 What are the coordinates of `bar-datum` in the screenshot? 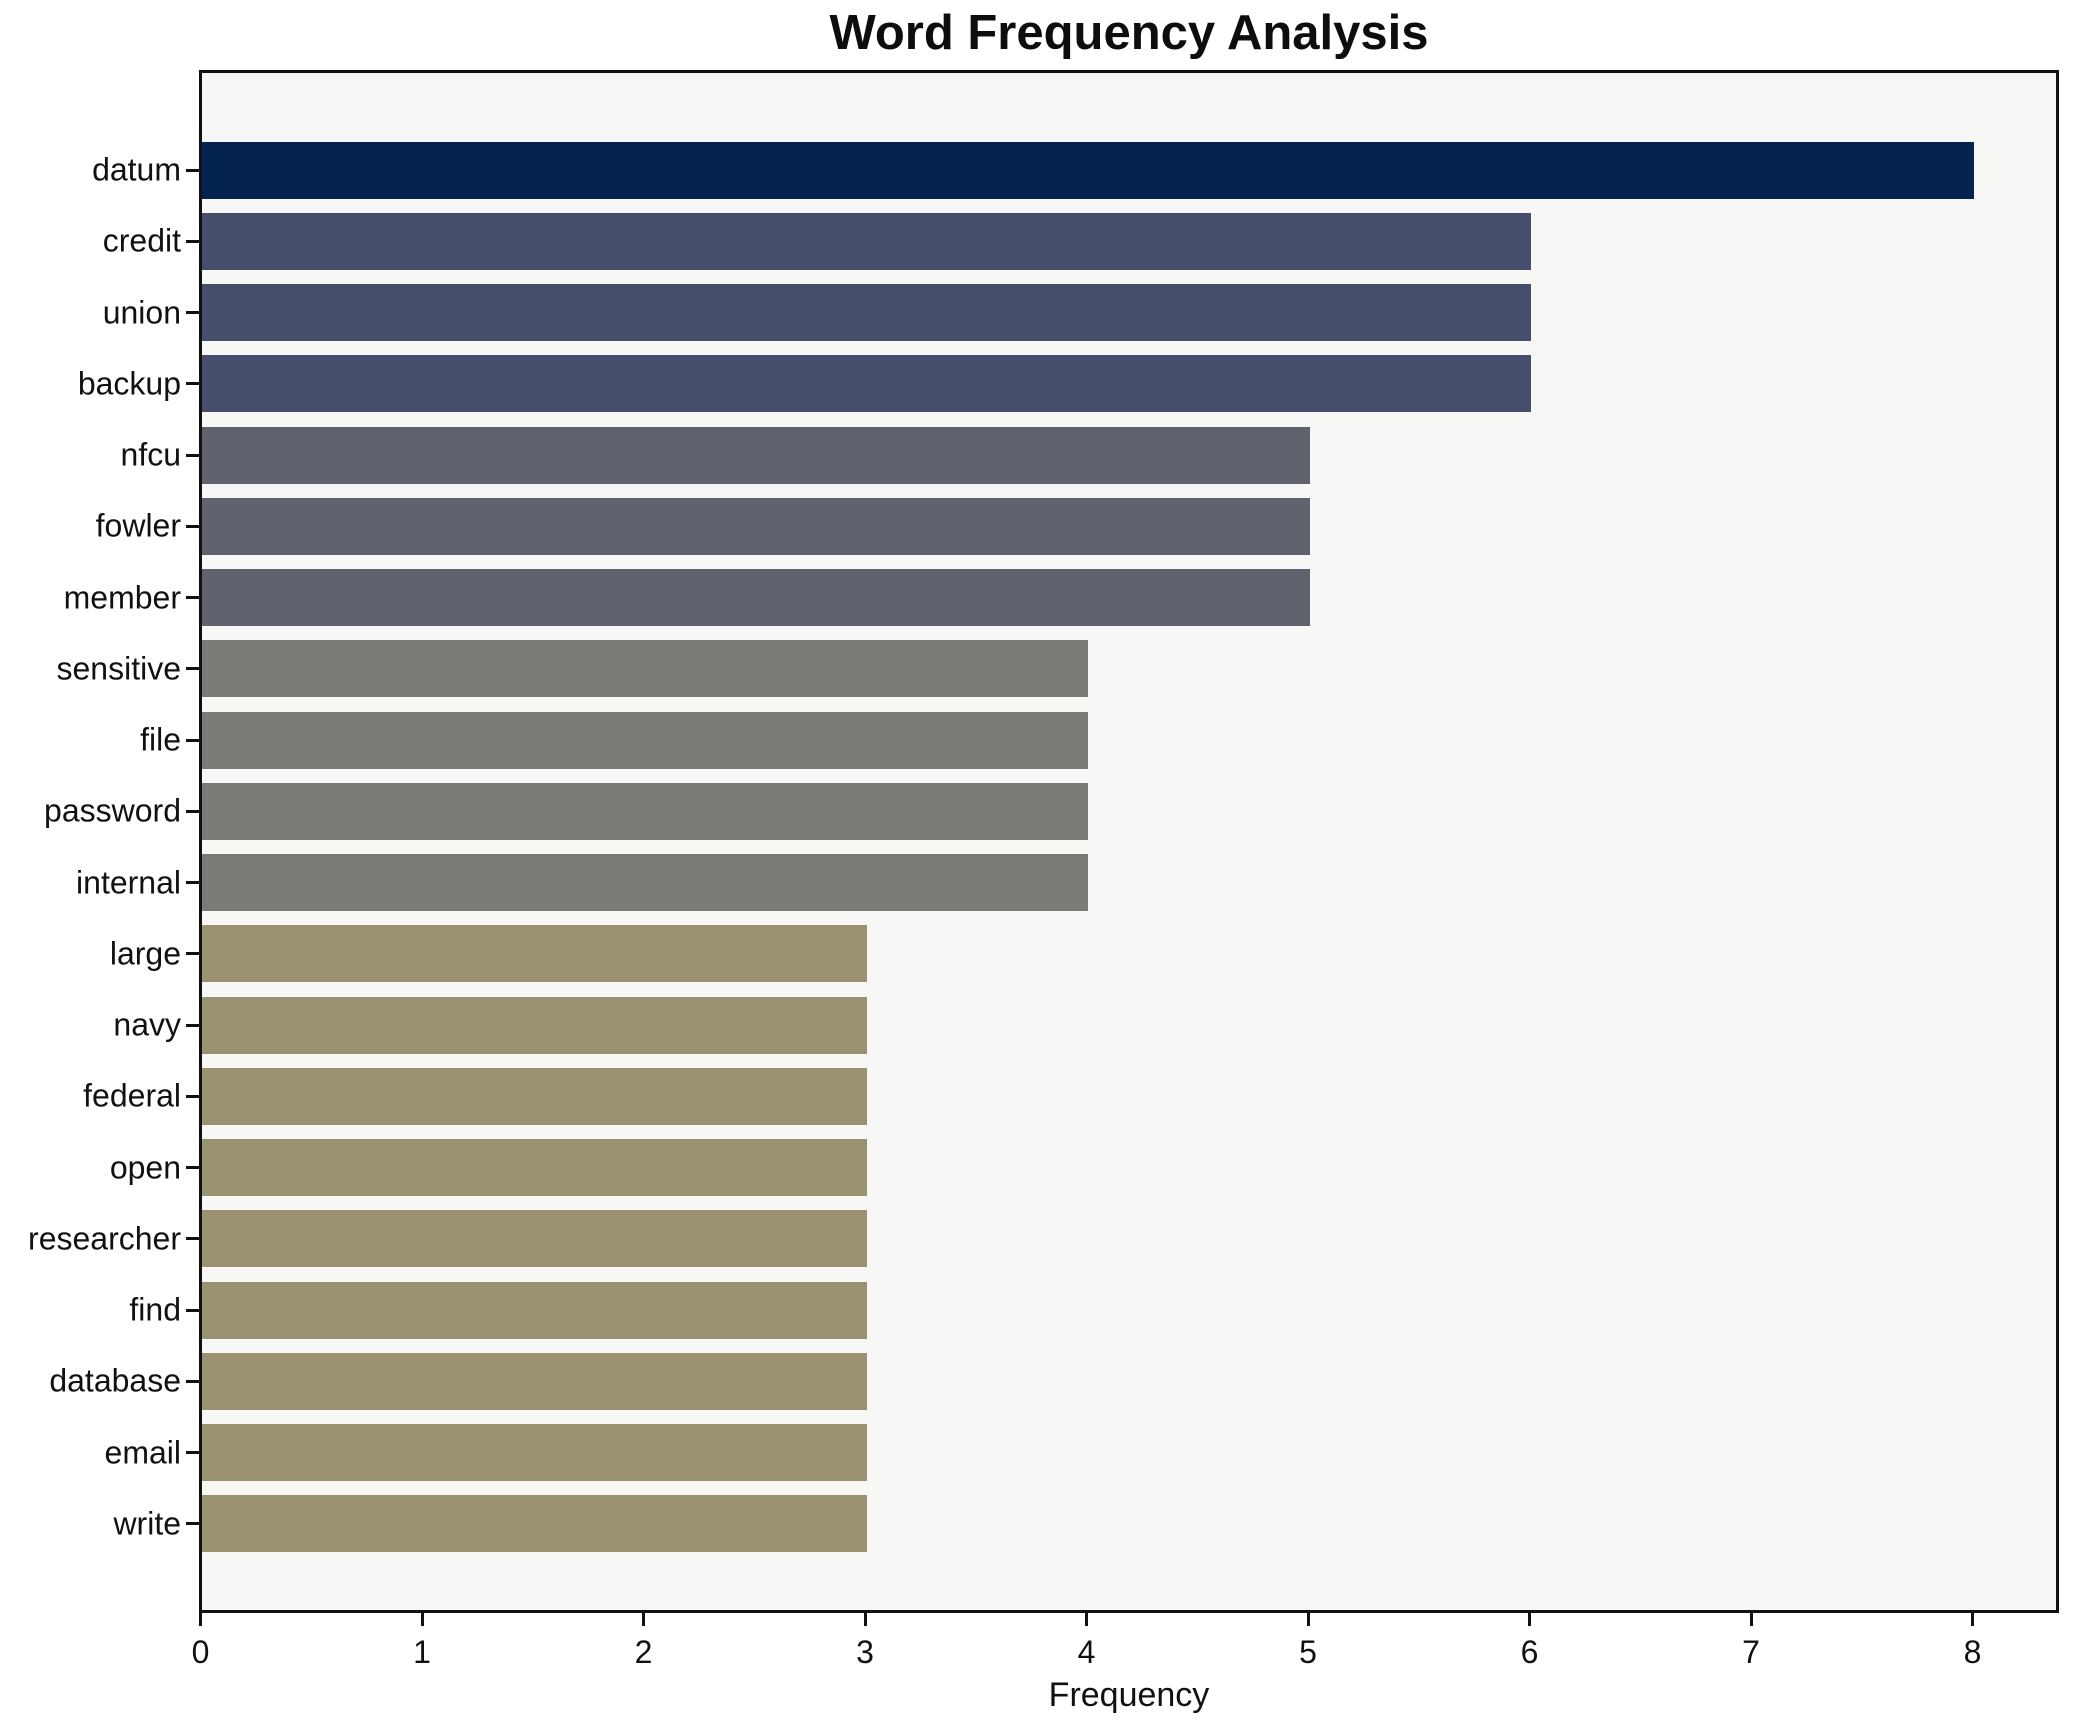 It's located at (1088, 170).